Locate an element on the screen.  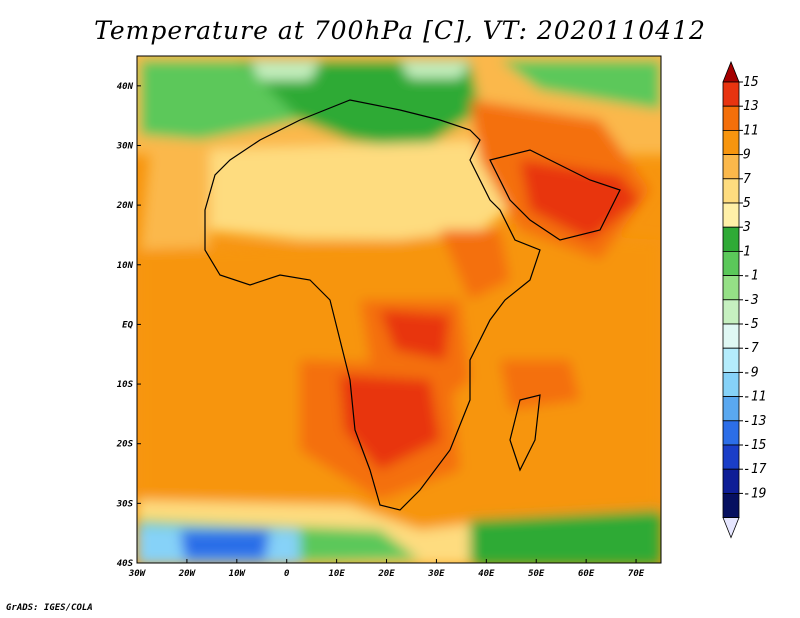
colorbar: 15 13 11 9 7 5 3 1 -1 -3 -5 -7 -9 -11 -13 -15 -17 -19 is located at coordinates (744, 299).